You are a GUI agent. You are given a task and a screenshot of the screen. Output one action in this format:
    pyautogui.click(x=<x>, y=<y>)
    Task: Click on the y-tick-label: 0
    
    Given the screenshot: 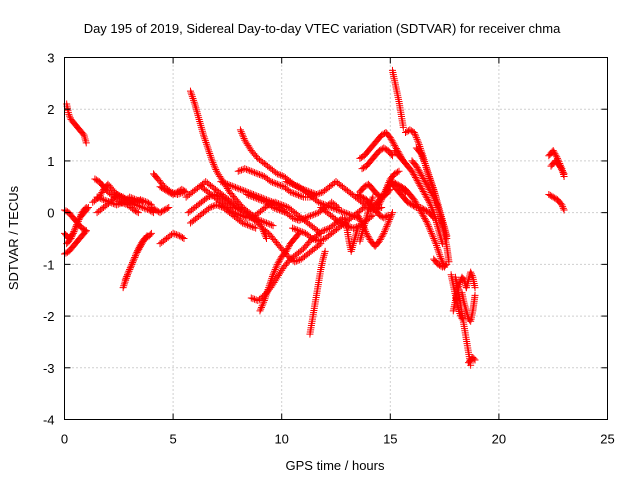 What is the action you would take?
    pyautogui.click(x=50, y=213)
    